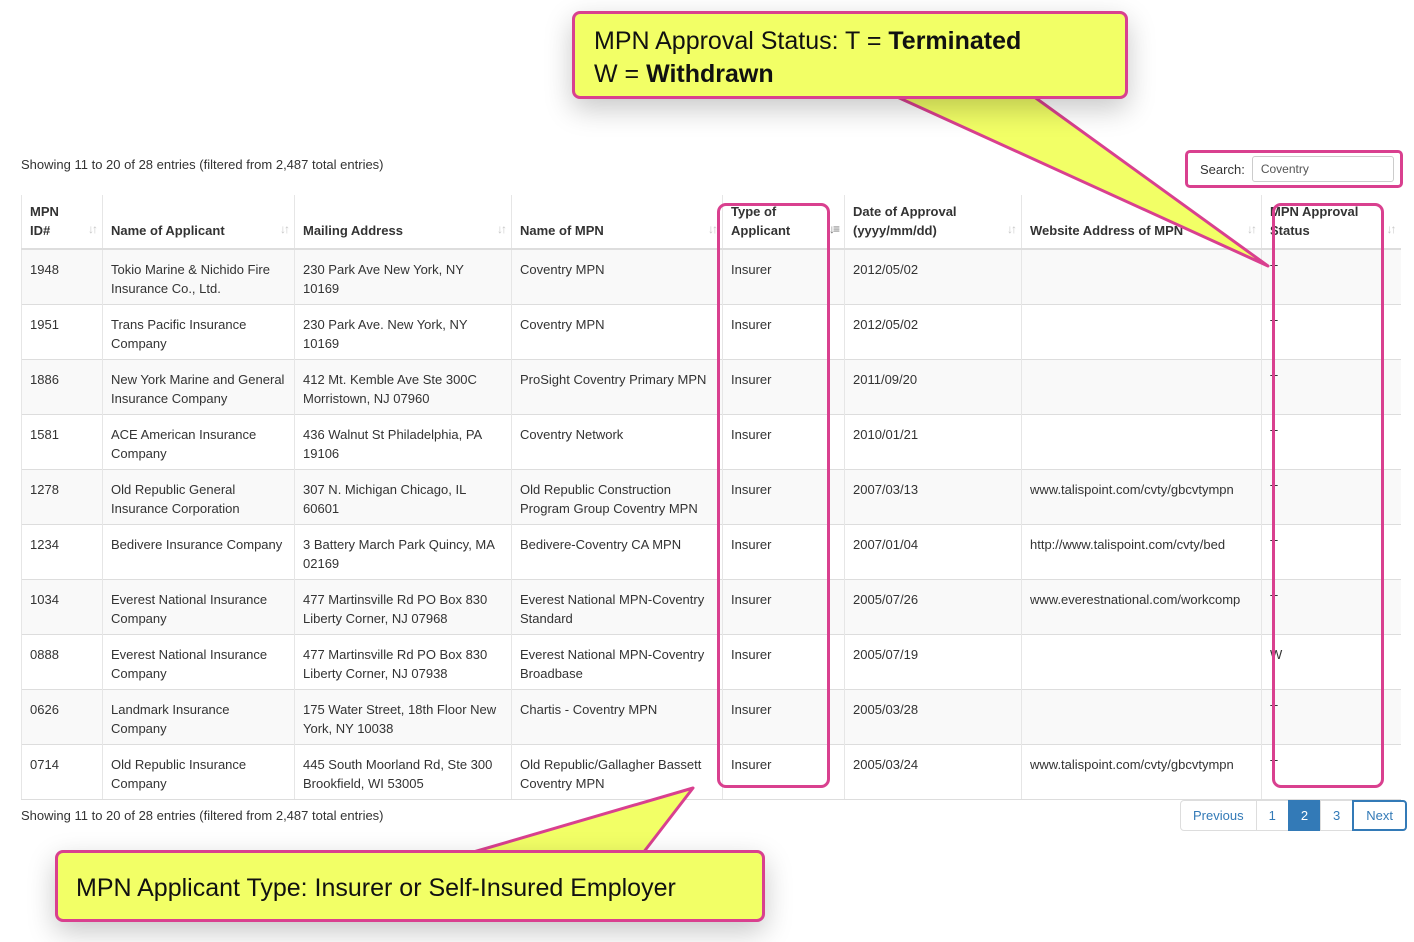 This screenshot has height=942, width=1414. I want to click on header-type-of-applicant: Type of Applicant ↓≡, so click(783, 222).